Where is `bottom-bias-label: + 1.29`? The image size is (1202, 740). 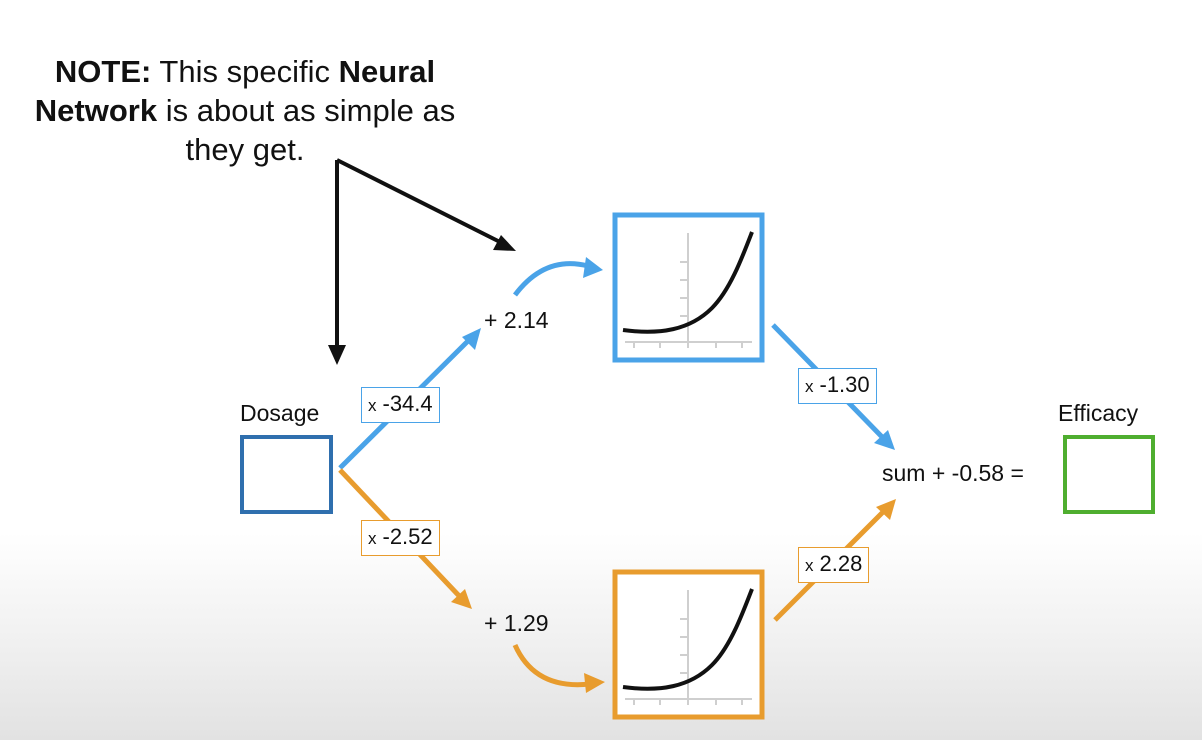
bottom-bias-label: + 1.29 is located at coordinates (516, 623).